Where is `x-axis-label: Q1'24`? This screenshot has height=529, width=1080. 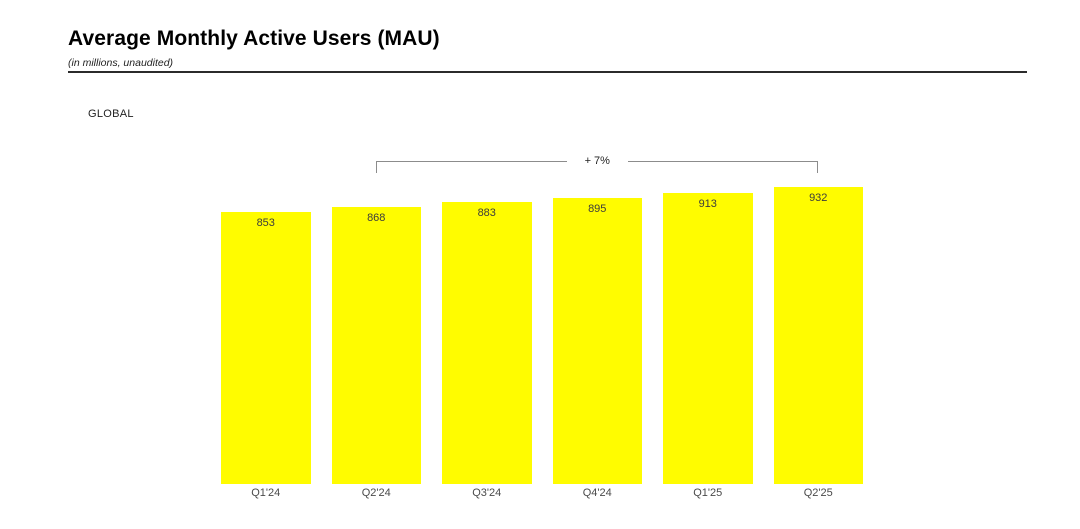
x-axis-label: Q1'24 is located at coordinates (266, 493).